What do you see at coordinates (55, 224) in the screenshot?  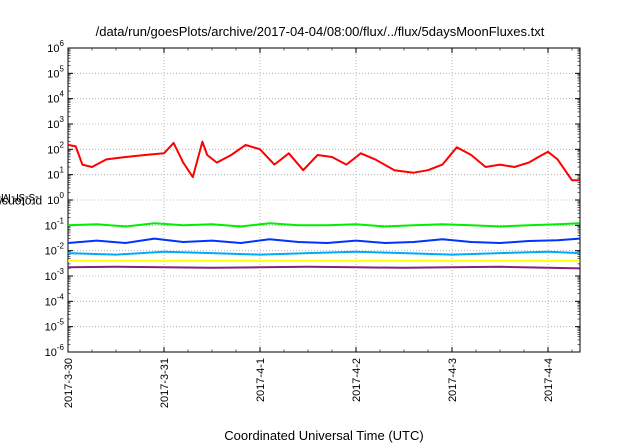 I see `y-tick-label: 10⁻¹` at bounding box center [55, 224].